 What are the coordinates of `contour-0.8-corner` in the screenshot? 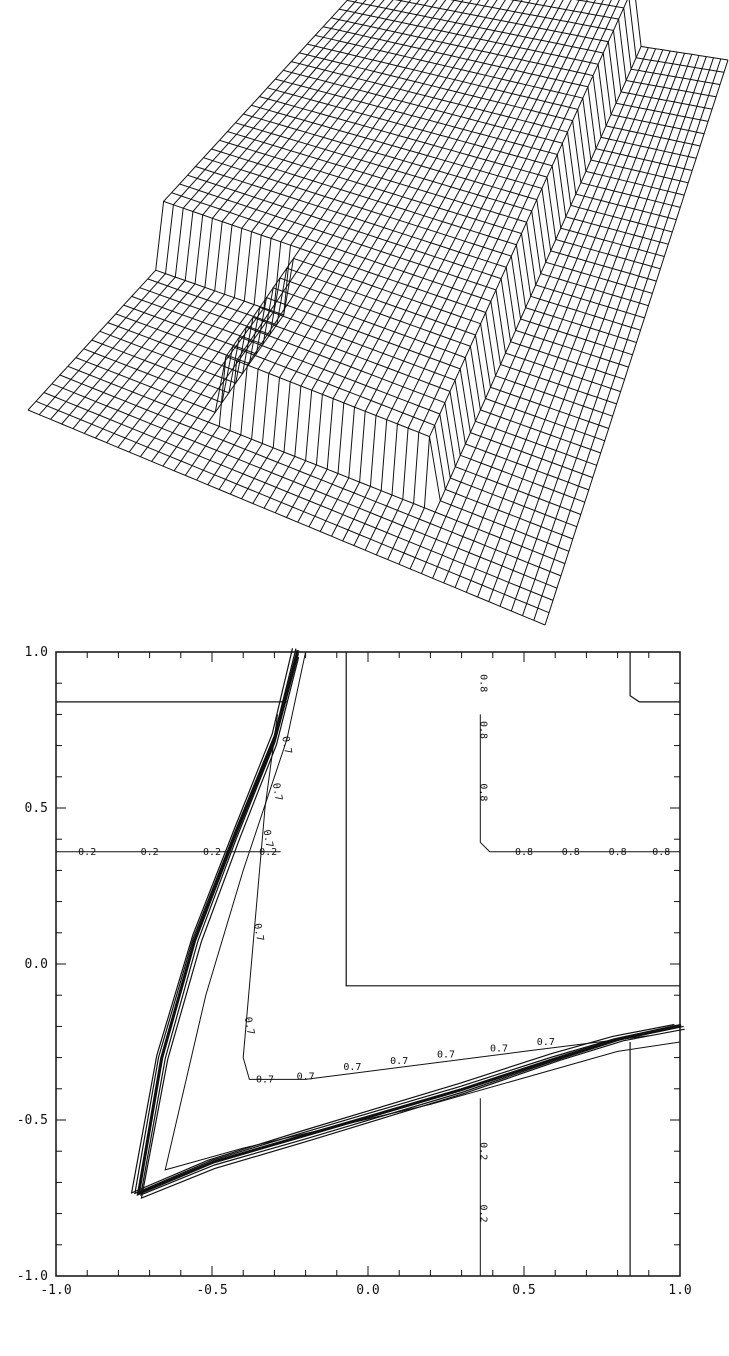 It's located at (579, 783).